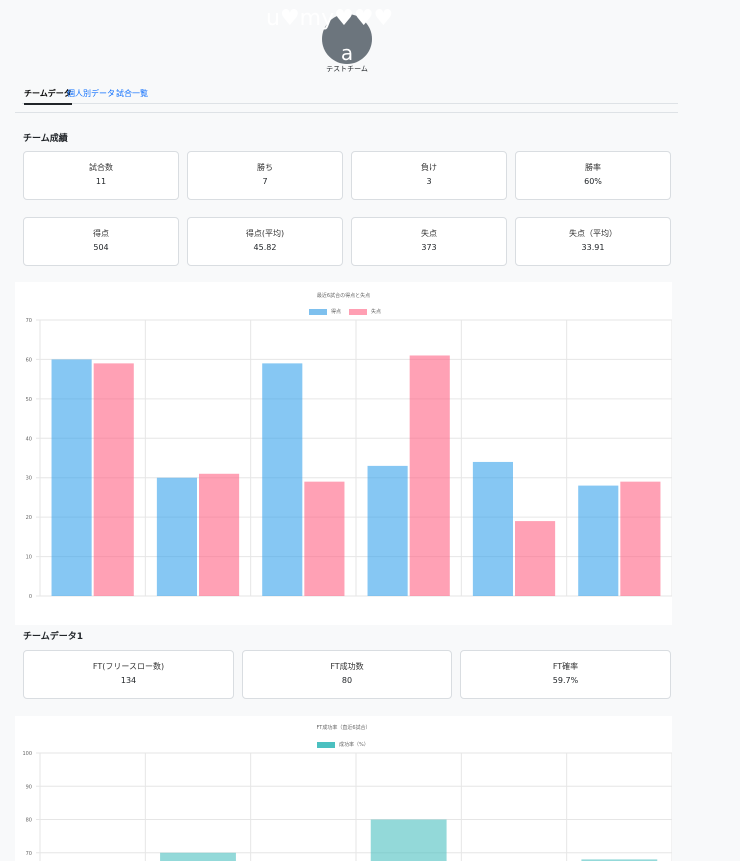 Image resolution: width=740 pixels, height=861 pixels. What do you see at coordinates (429, 167) in the screenshot?
I see `stat-card-label: 負け` at bounding box center [429, 167].